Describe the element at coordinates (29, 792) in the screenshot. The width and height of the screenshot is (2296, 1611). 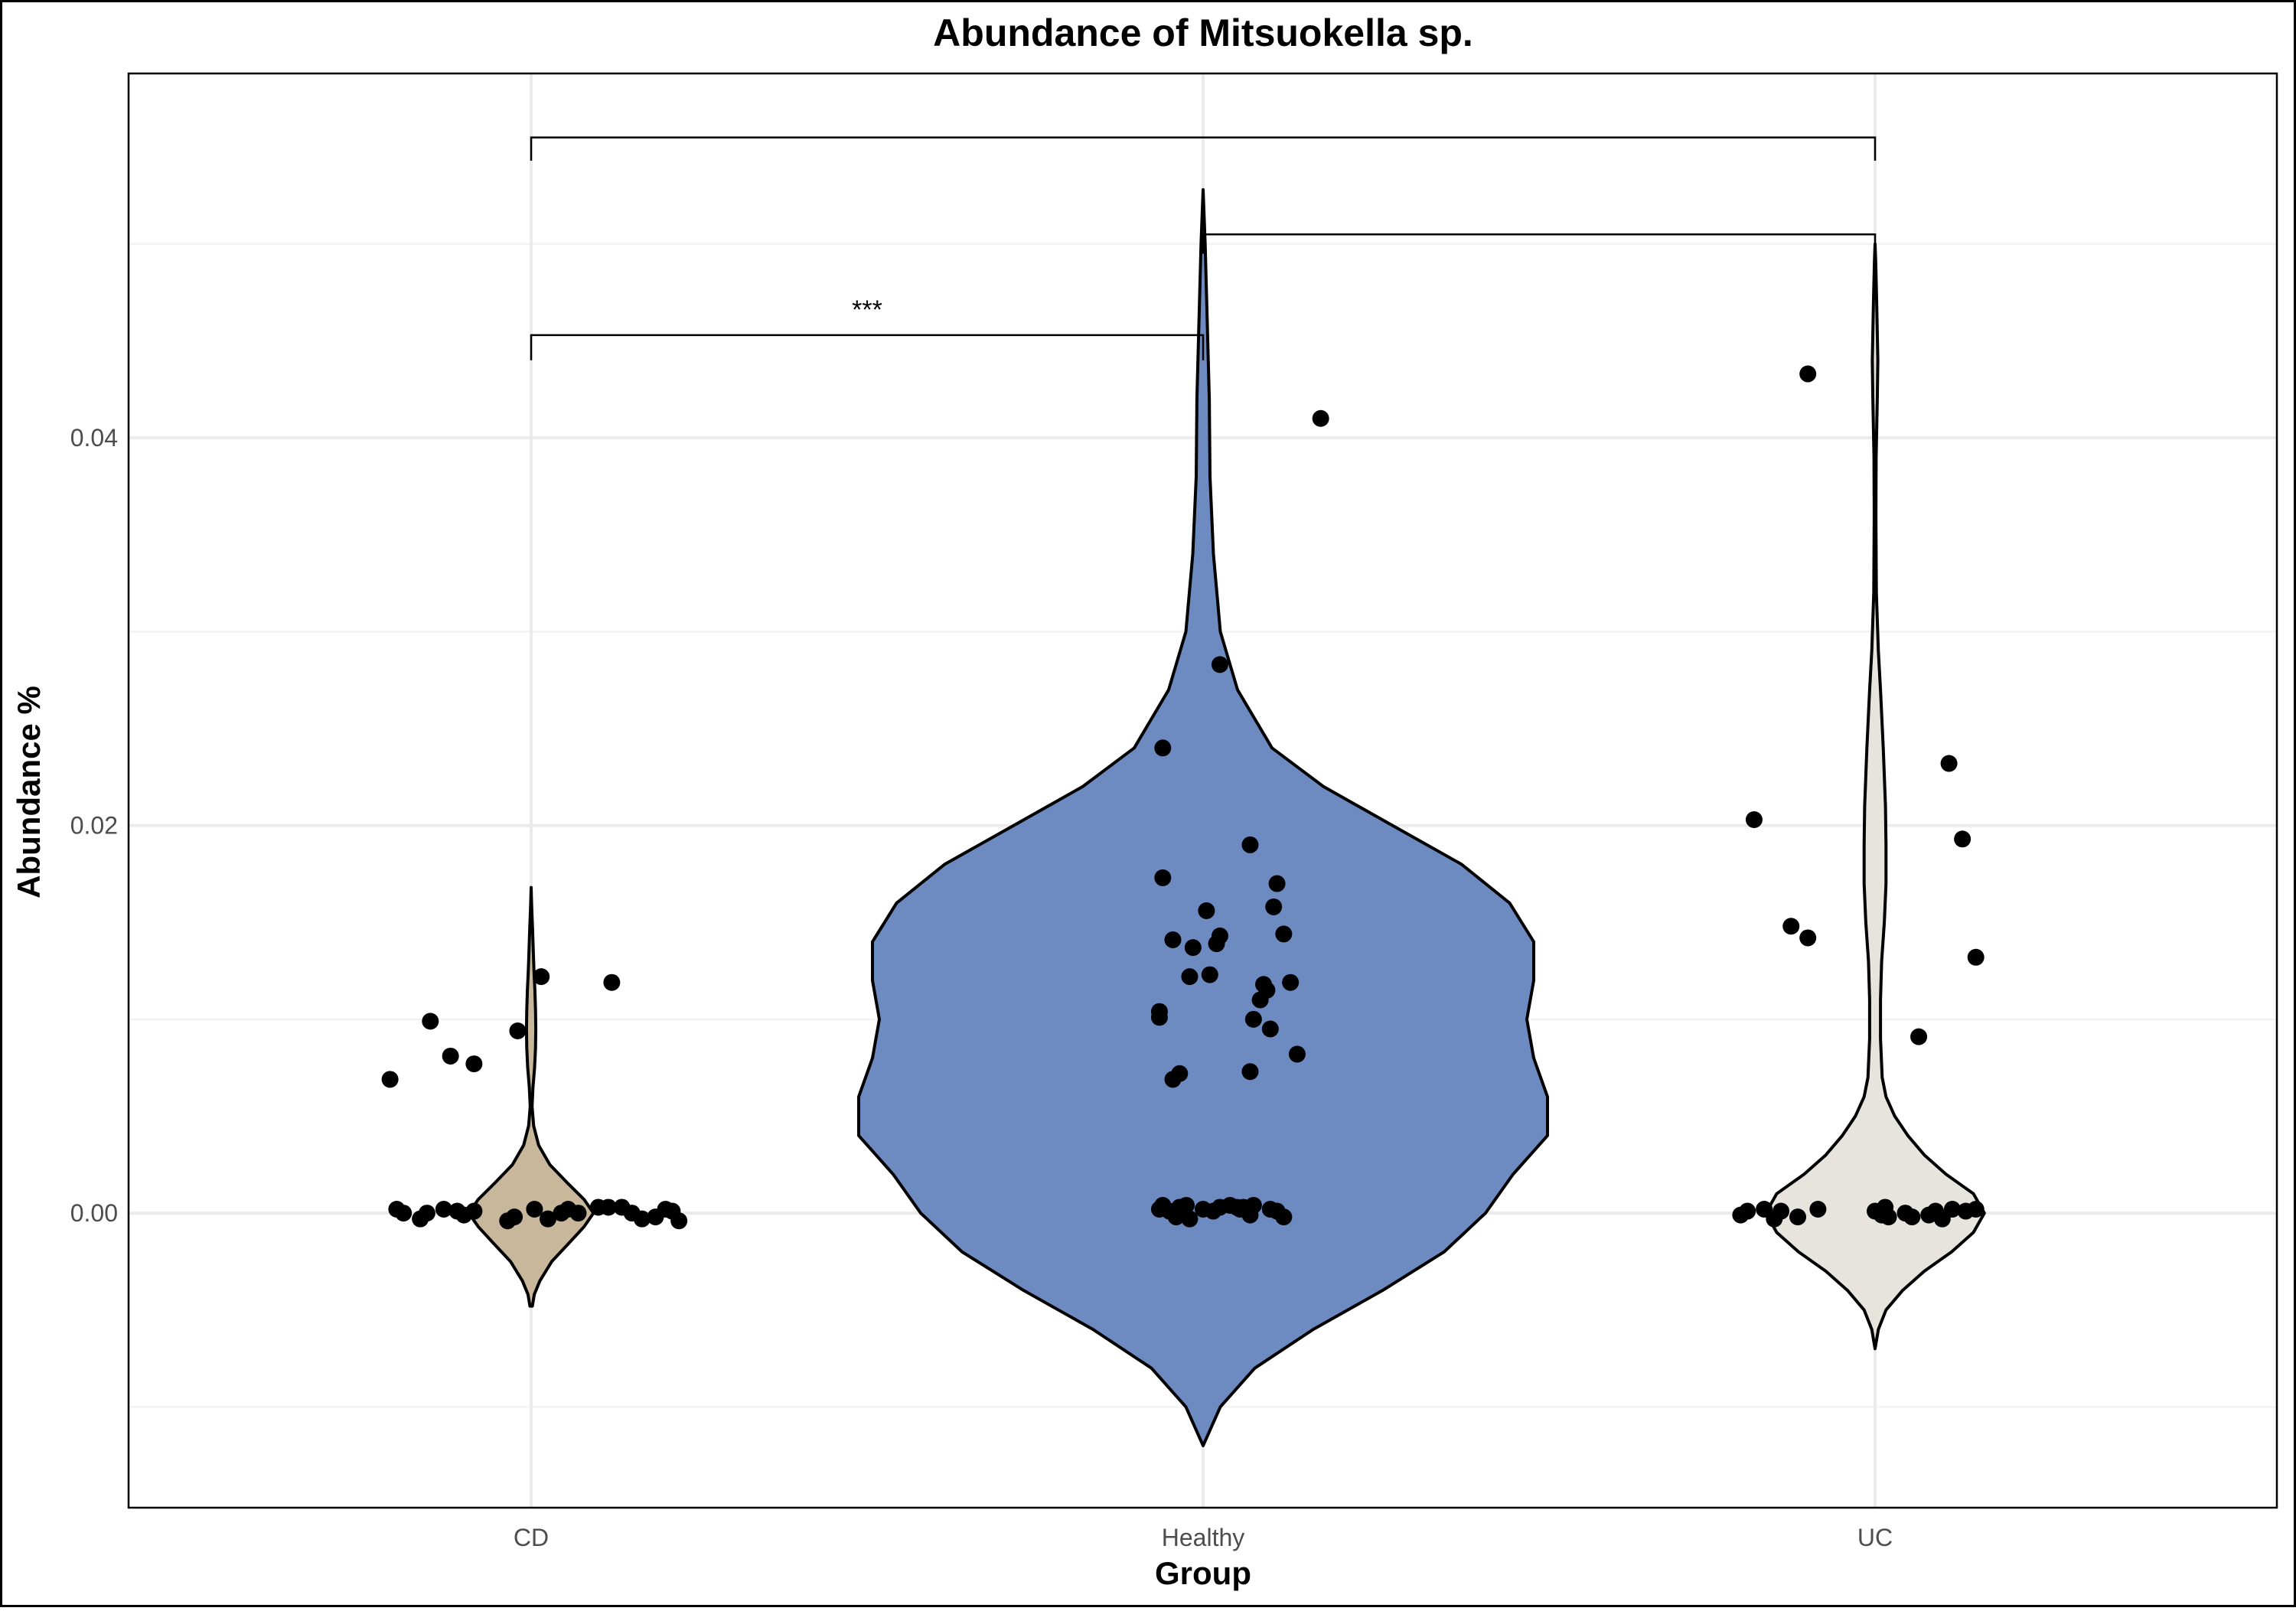
I see `y-axis-title: Abundance %` at that location.